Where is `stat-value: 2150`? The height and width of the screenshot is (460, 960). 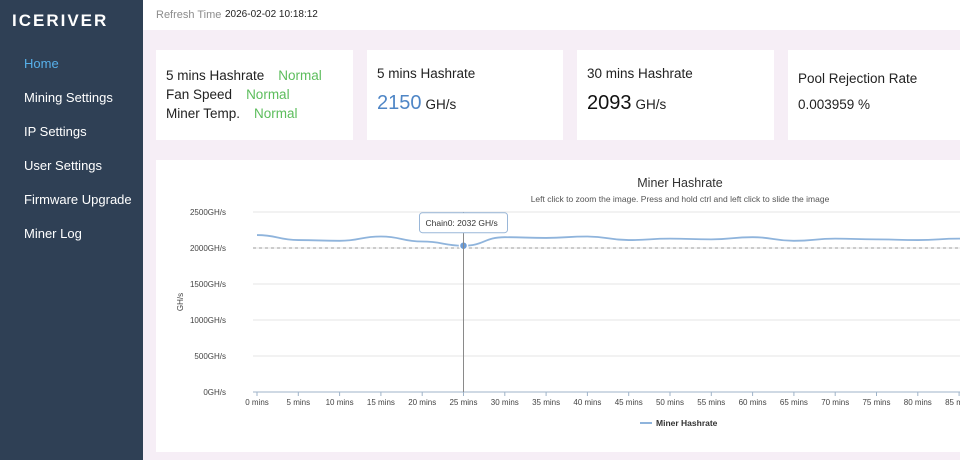
stat-value: 2150 is located at coordinates (399, 103).